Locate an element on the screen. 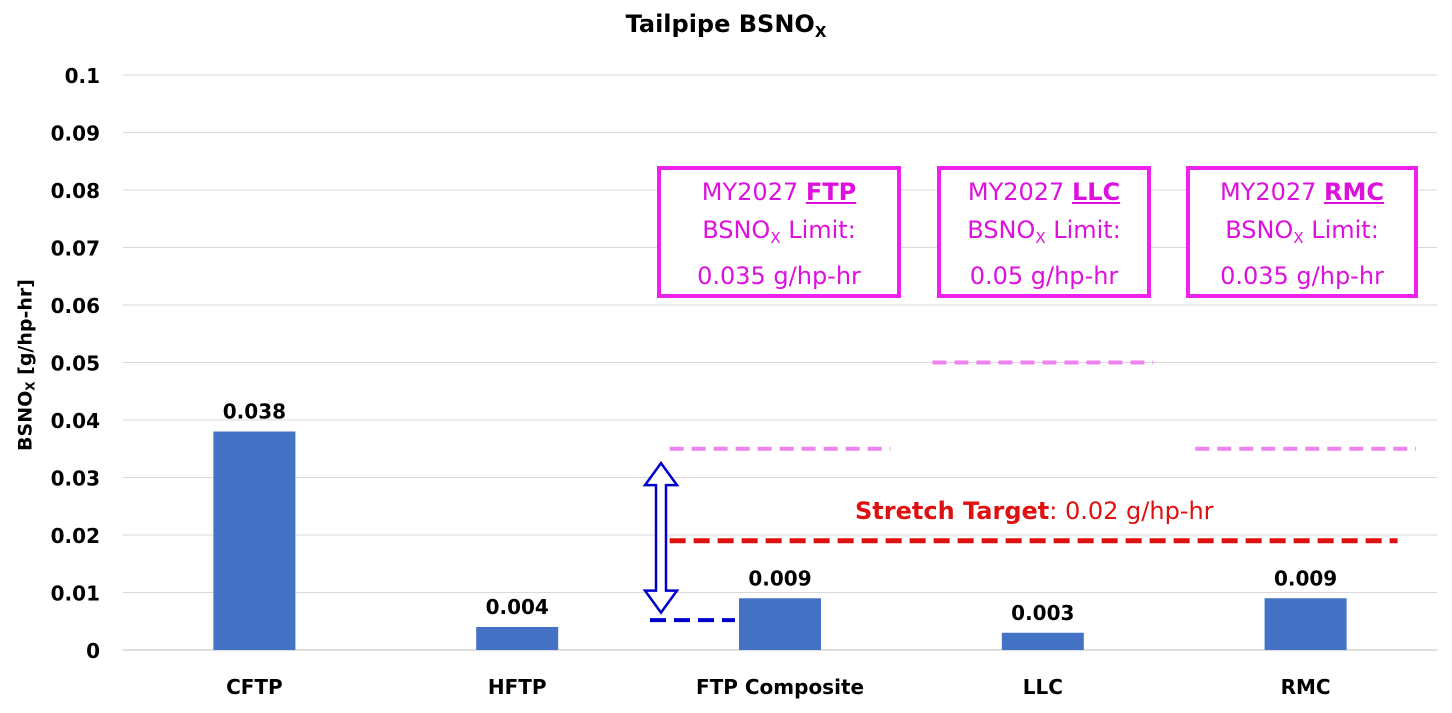  double-arrow is located at coordinates (661, 537).